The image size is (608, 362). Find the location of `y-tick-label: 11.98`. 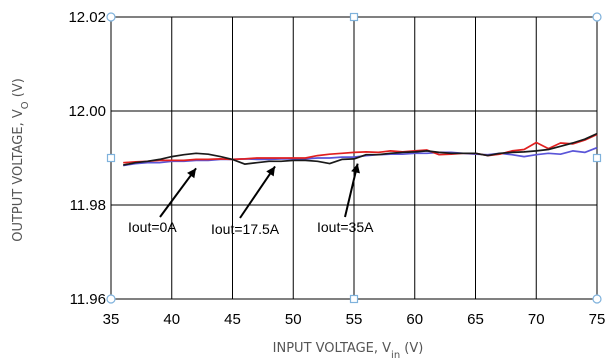

y-tick-label: 11.98 is located at coordinates (88, 205).